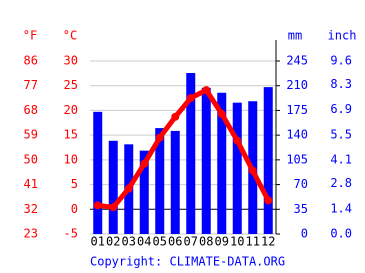 The image size is (365, 273). Describe the element at coordinates (71, 61) in the screenshot. I see `y-tick-label: 30` at that location.